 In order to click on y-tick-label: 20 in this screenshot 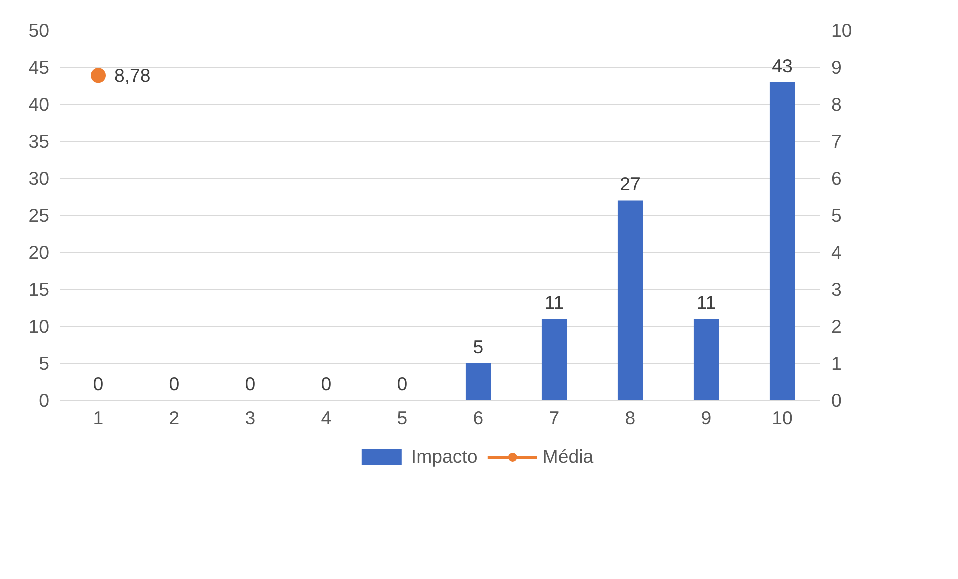, I will do `click(39, 252)`.